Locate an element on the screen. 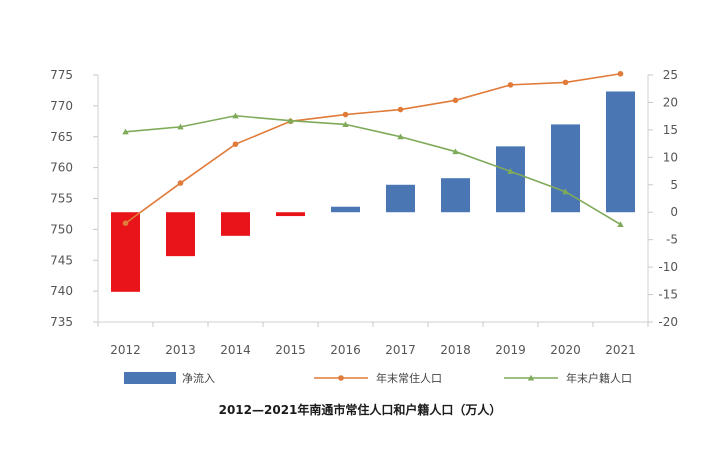 The width and height of the screenshot is (720, 455). left-axis-tick-label: 765 is located at coordinates (61, 137).